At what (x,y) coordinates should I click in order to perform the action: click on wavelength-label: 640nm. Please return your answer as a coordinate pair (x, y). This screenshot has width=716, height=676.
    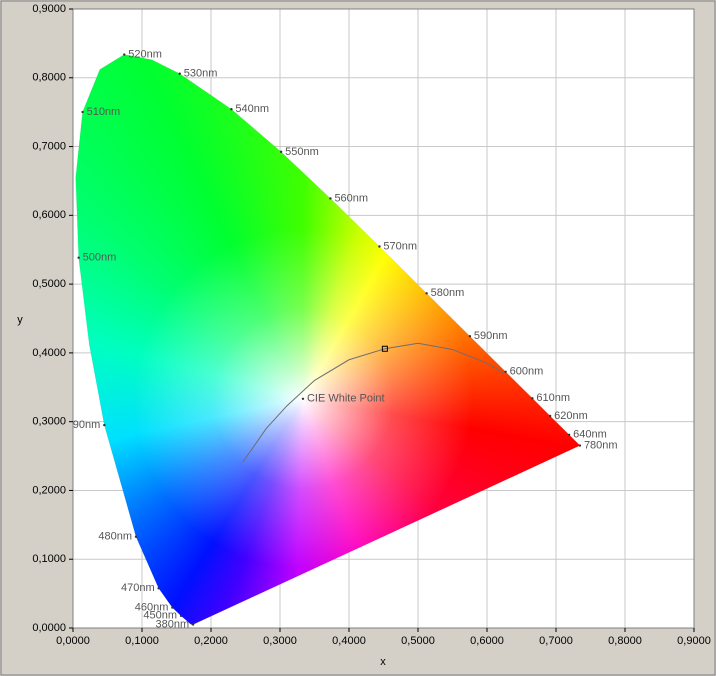
    Looking at the image, I should click on (590, 435).